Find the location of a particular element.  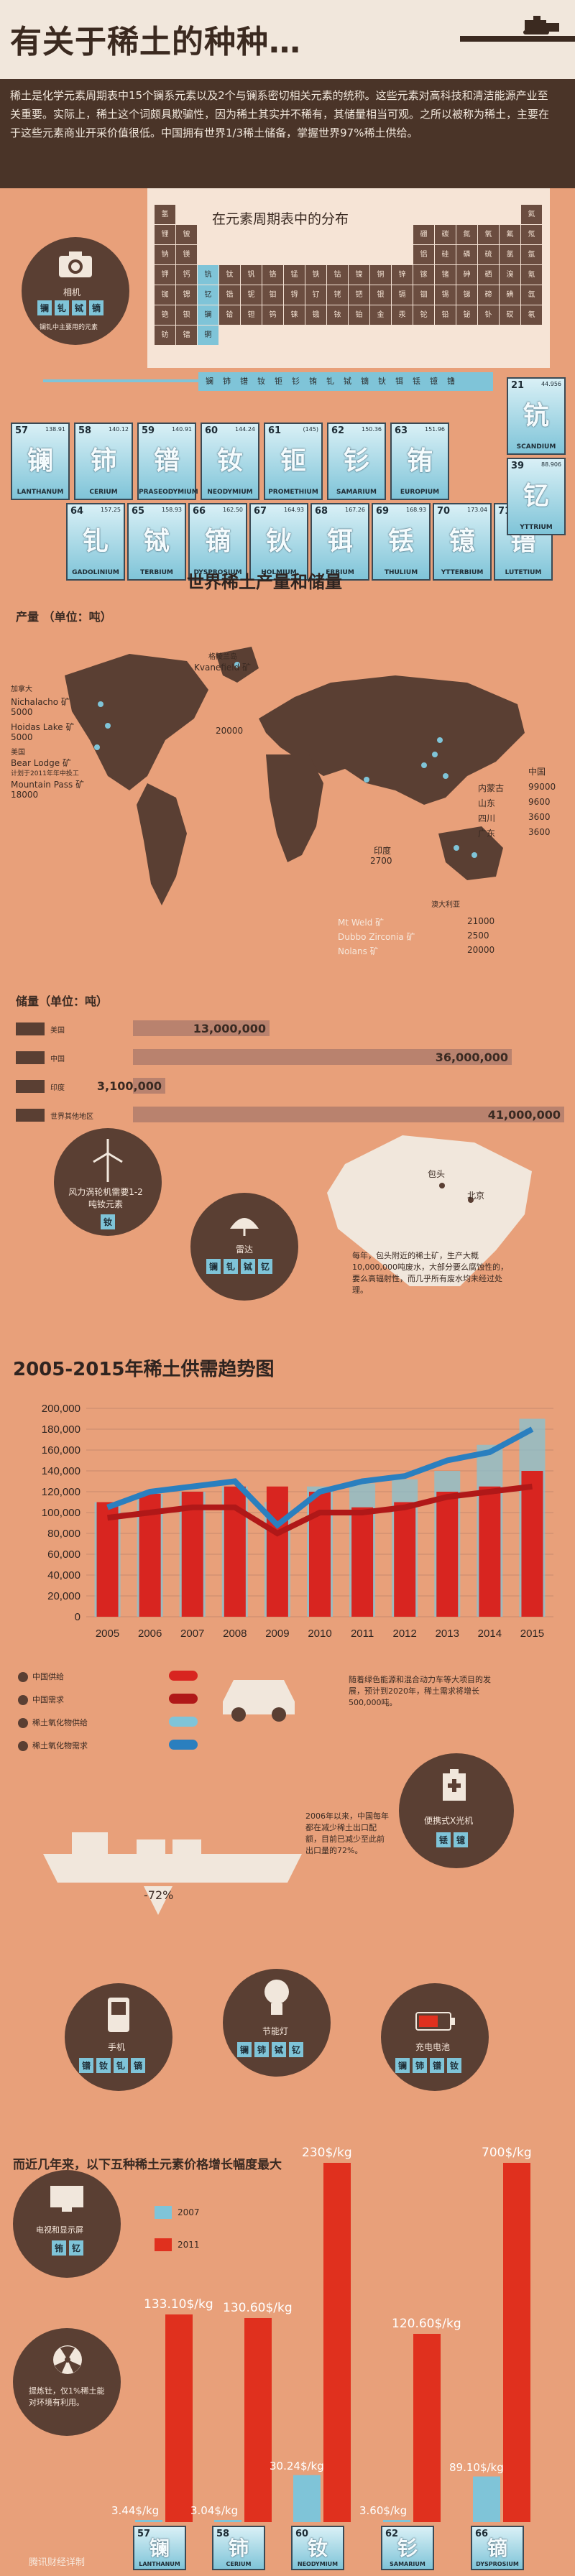

beijing-label: 北京 is located at coordinates (476, 1196).